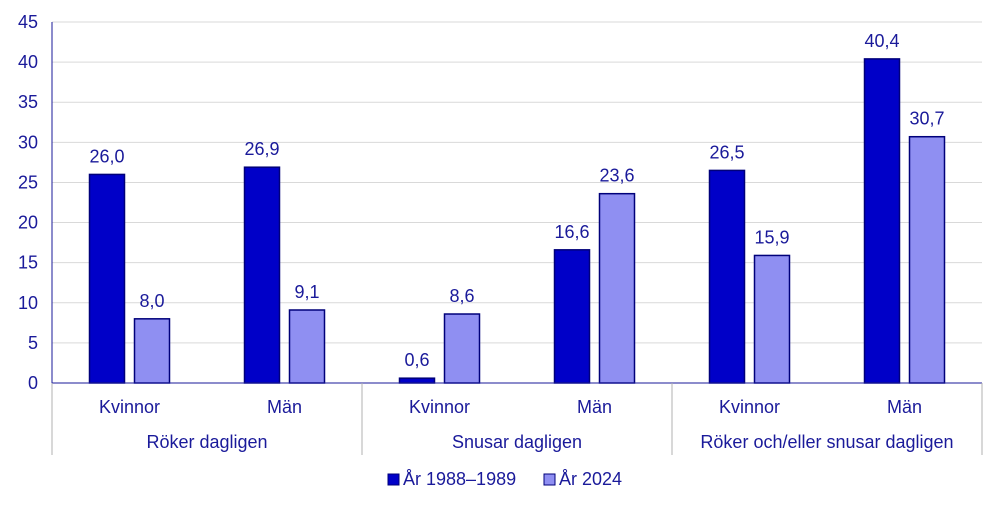 This screenshot has height=512, width=1004. What do you see at coordinates (28, 62) in the screenshot?
I see `y-tick-label: 40` at bounding box center [28, 62].